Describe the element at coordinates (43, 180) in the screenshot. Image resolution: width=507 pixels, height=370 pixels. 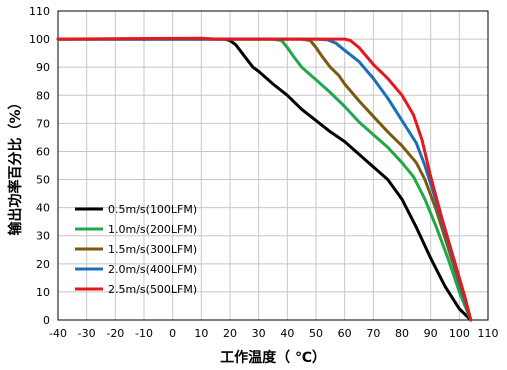
I see `y-tick-label: 50` at that location.